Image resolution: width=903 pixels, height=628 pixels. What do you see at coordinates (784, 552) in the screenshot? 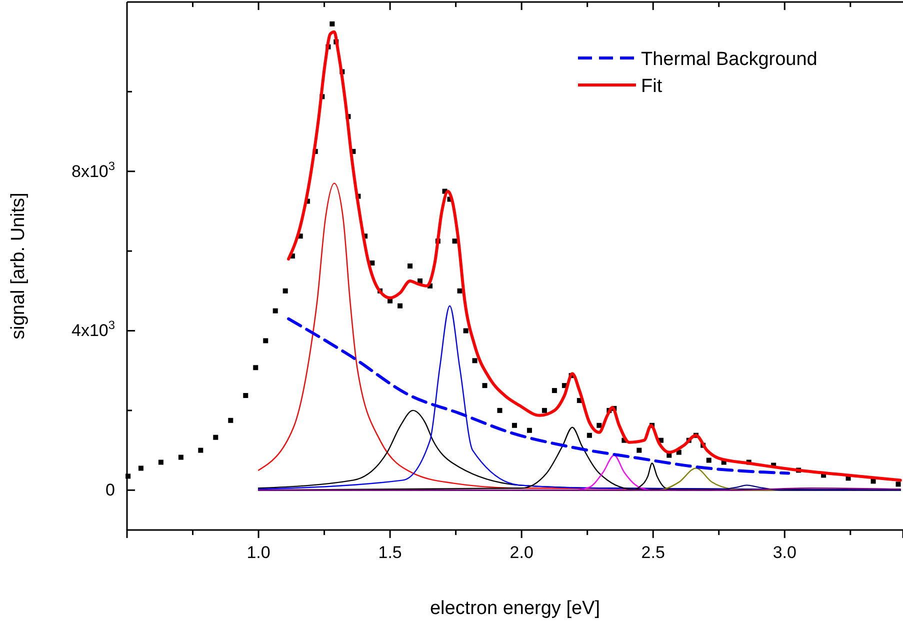
I see `x-tick-label: 3.0` at bounding box center [784, 552].